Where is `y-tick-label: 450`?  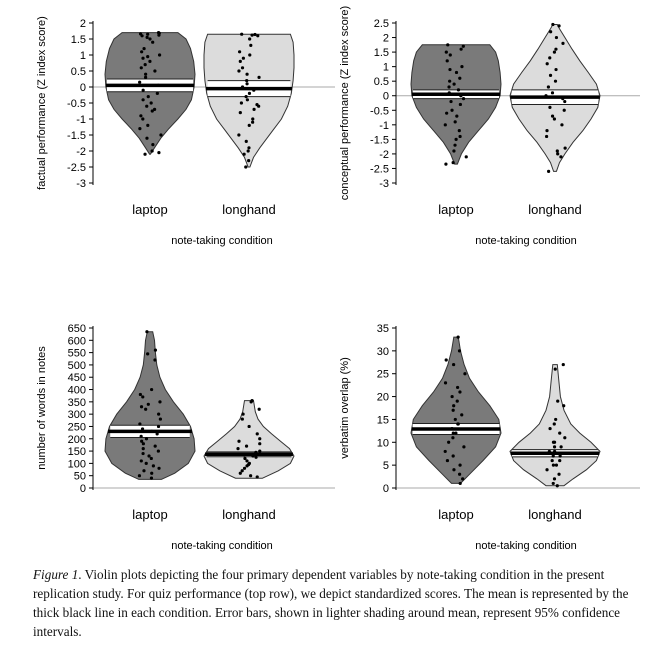
y-tick-label: 450 is located at coordinates (77, 378).